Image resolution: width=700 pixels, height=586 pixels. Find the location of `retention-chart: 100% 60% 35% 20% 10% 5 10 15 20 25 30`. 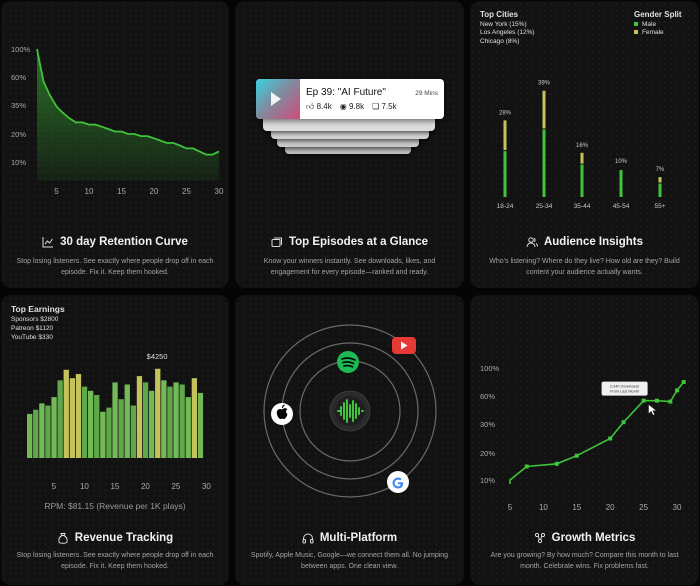

retention-chart: 100% 60% 35% 20% 10% 5 10 15 20 25 30 is located at coordinates (117, 120).